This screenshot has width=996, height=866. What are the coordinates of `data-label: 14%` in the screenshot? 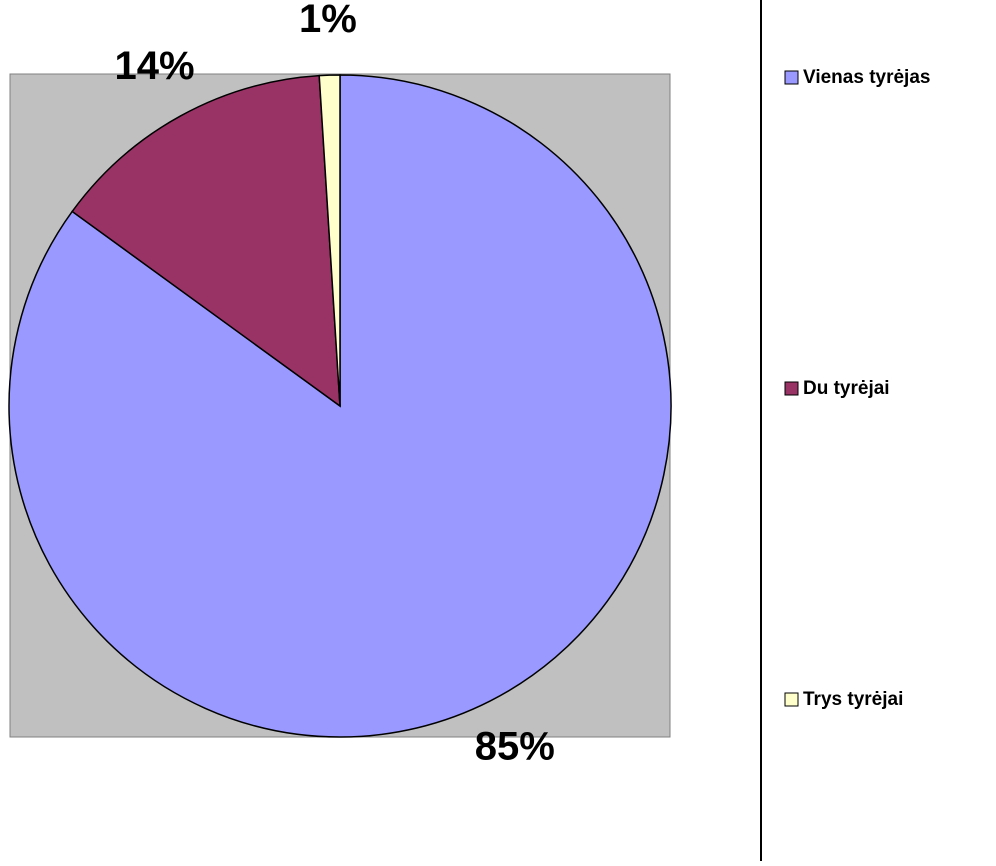 It's located at (154, 66).